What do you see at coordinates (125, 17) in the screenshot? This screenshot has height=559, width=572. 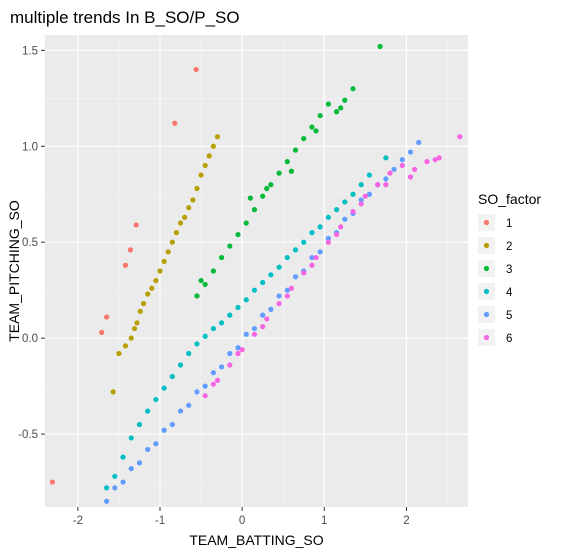 I see `chart-title: multiple trends In B_SO/P_SO` at bounding box center [125, 17].